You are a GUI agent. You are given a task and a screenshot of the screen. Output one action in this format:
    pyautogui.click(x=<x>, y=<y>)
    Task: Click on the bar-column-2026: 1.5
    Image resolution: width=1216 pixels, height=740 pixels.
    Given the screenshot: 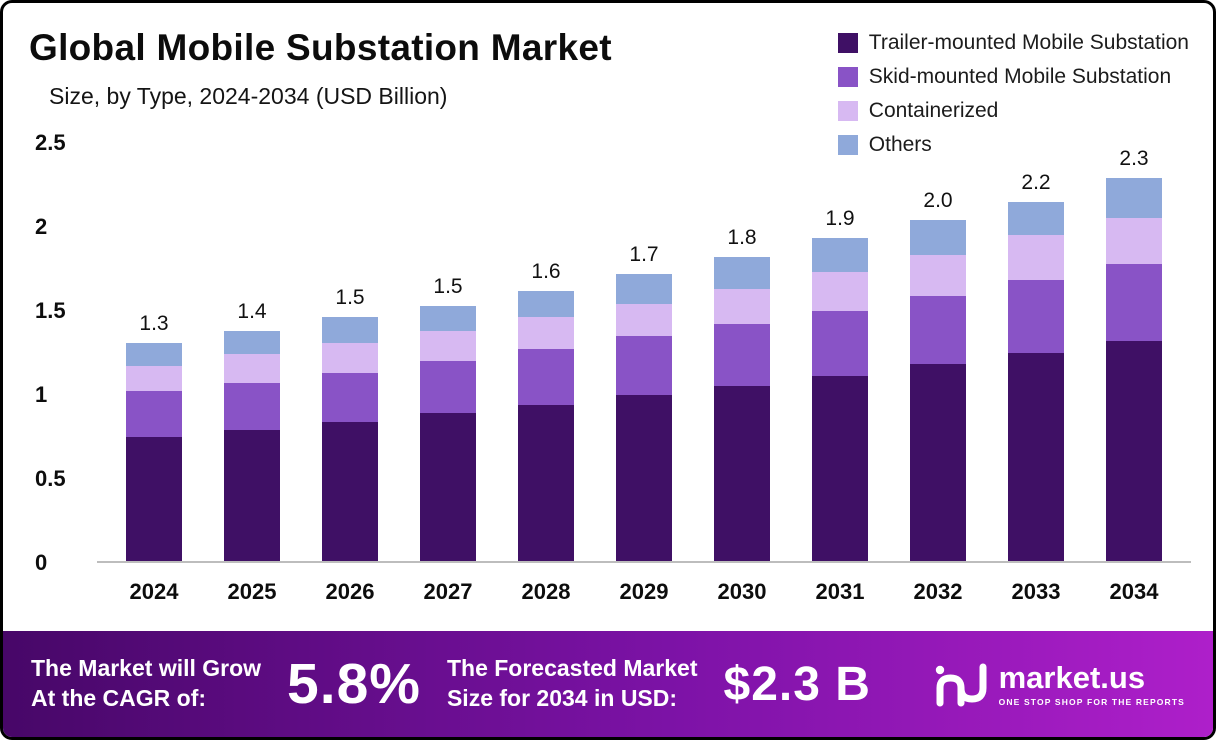 What is the action you would take?
    pyautogui.click(x=350, y=352)
    